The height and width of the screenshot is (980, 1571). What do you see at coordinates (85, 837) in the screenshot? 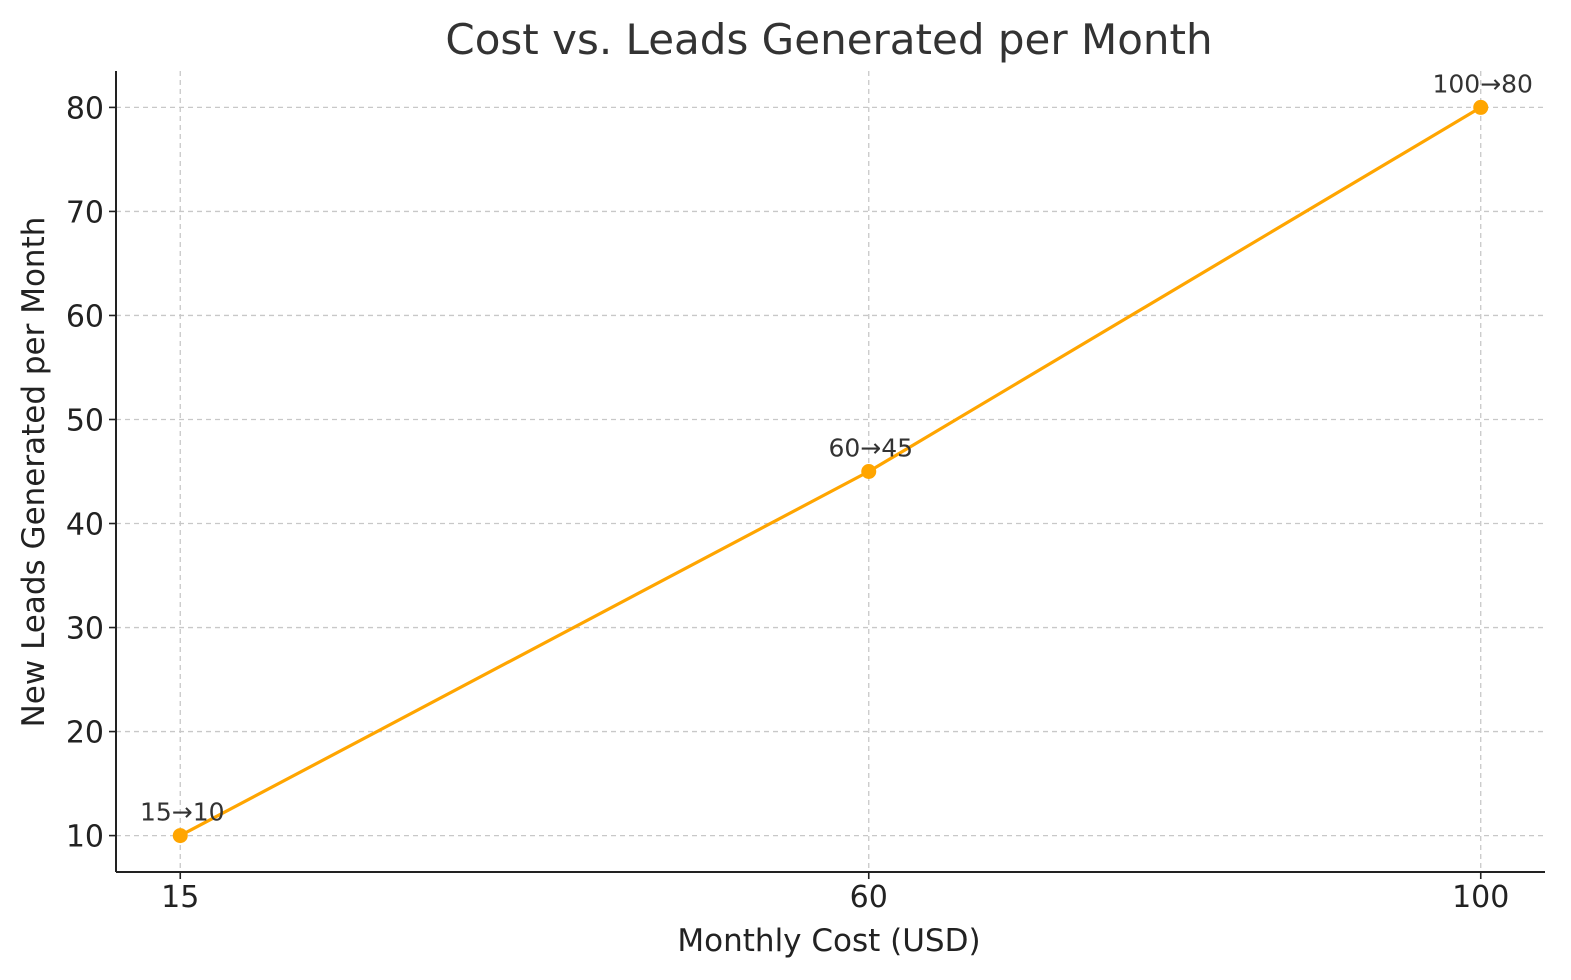
I see `y-tick-label: 10` at bounding box center [85, 837].